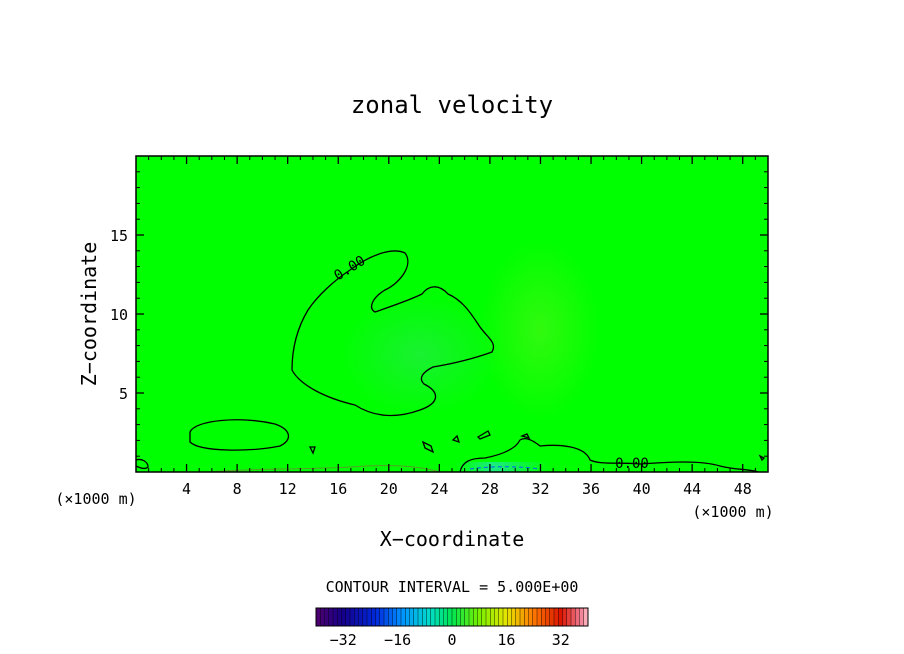 The height and width of the screenshot is (654, 904). Describe the element at coordinates (89, 314) in the screenshot. I see `y-axis-label: Z−coordinate` at that location.